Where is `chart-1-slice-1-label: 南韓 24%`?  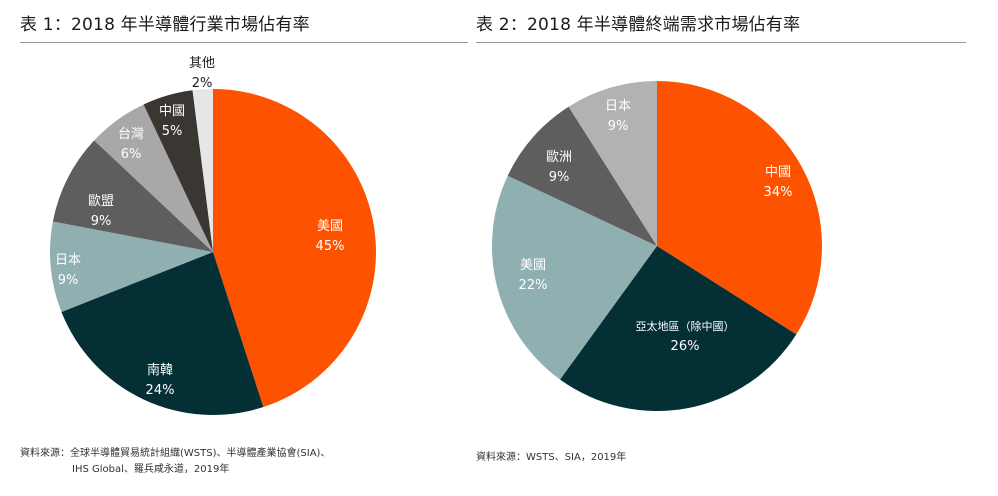
chart-1-slice-1-label: 南韓 24% is located at coordinates (160, 380).